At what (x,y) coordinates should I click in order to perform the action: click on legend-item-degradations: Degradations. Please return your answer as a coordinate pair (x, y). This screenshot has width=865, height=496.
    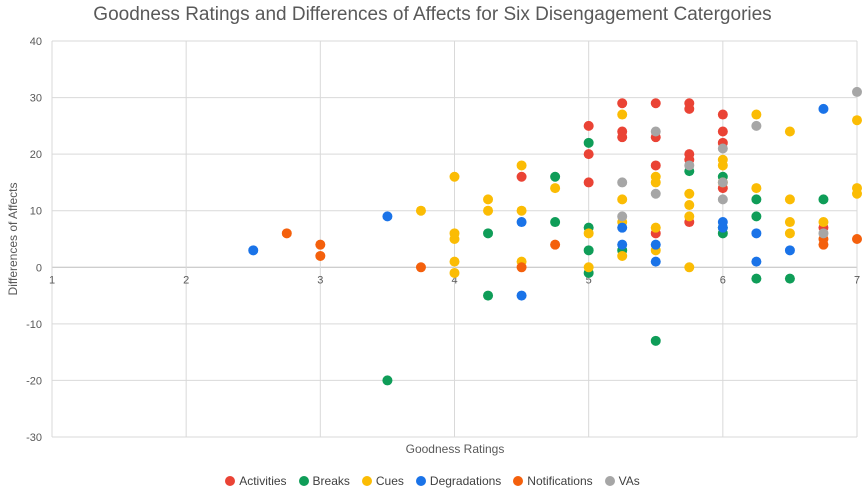
    Looking at the image, I should click on (458, 481).